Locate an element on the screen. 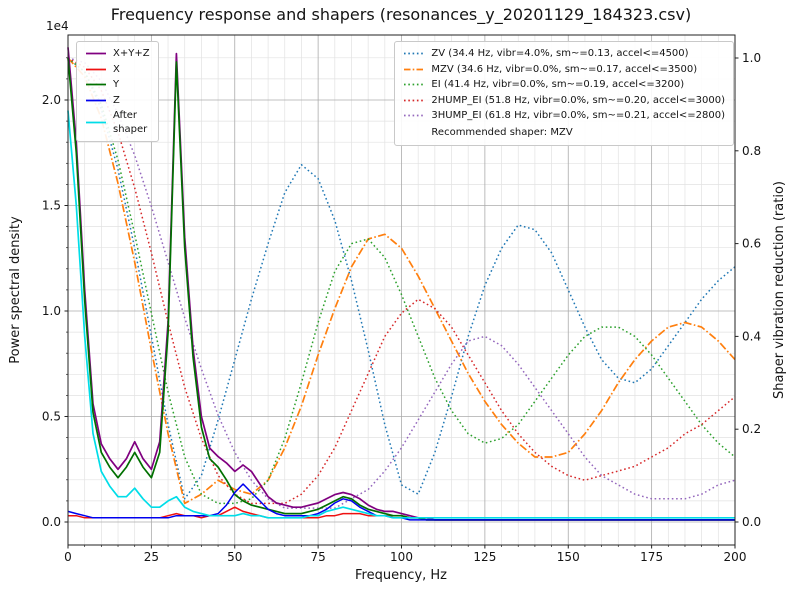  x-tick-label: 25 is located at coordinates (151, 557).